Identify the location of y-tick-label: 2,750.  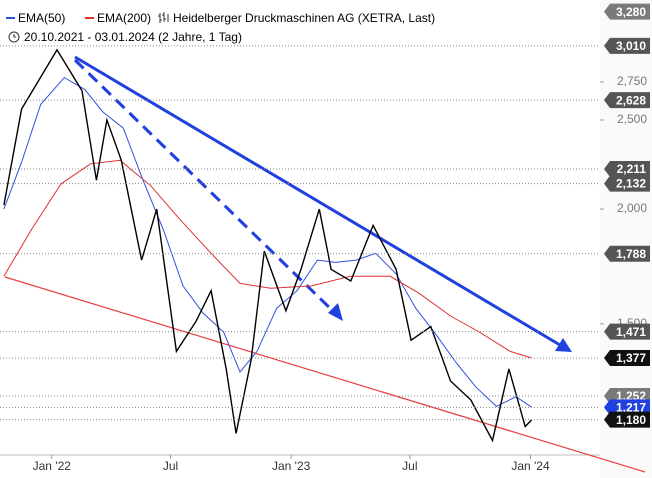
(632, 81).